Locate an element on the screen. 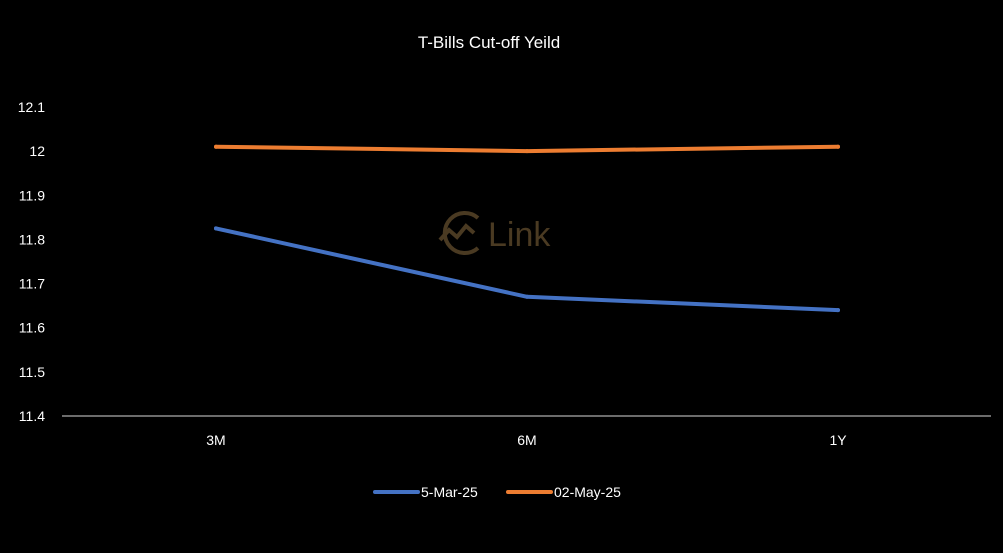 Image resolution: width=1003 pixels, height=553 pixels. y-tick-label: 11.9 is located at coordinates (32, 195).